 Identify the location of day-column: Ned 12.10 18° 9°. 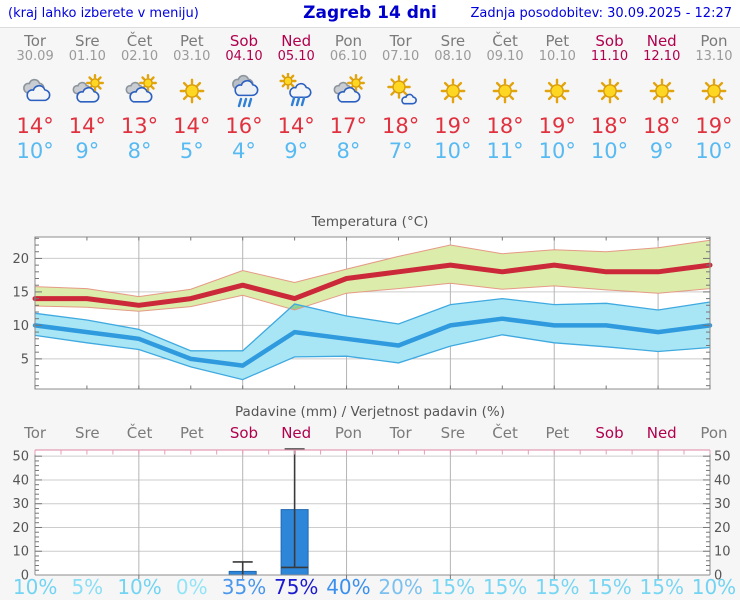
(662, 98).